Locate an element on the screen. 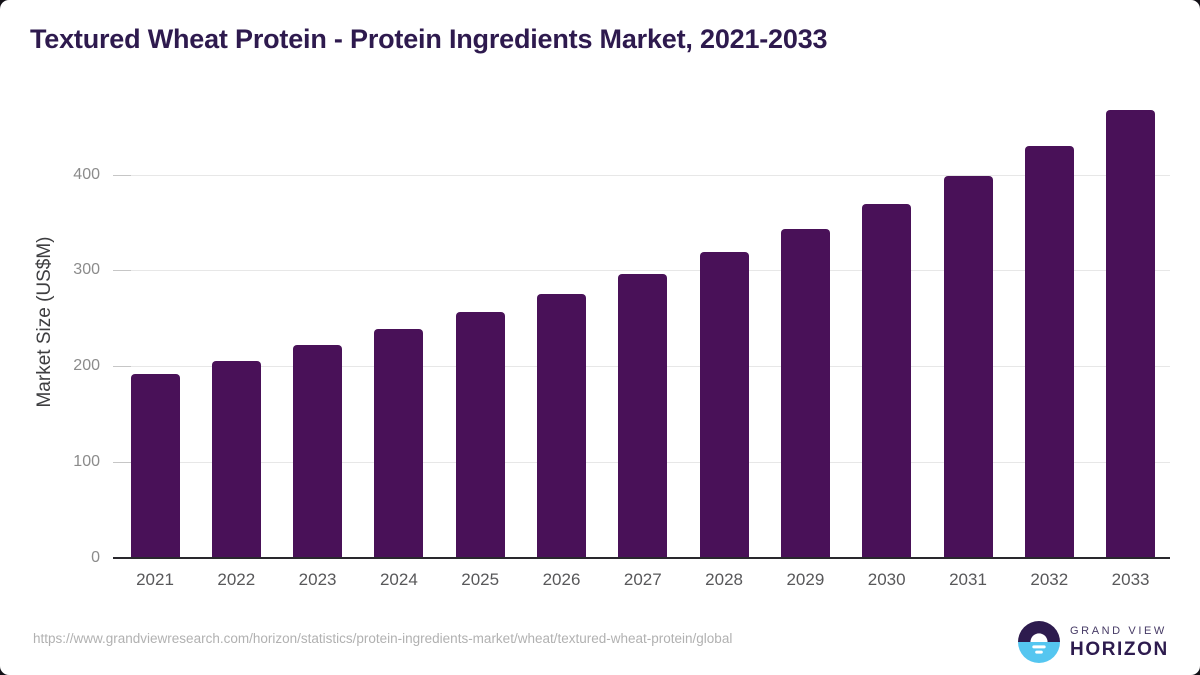  bar-2033 is located at coordinates (1131, 334).